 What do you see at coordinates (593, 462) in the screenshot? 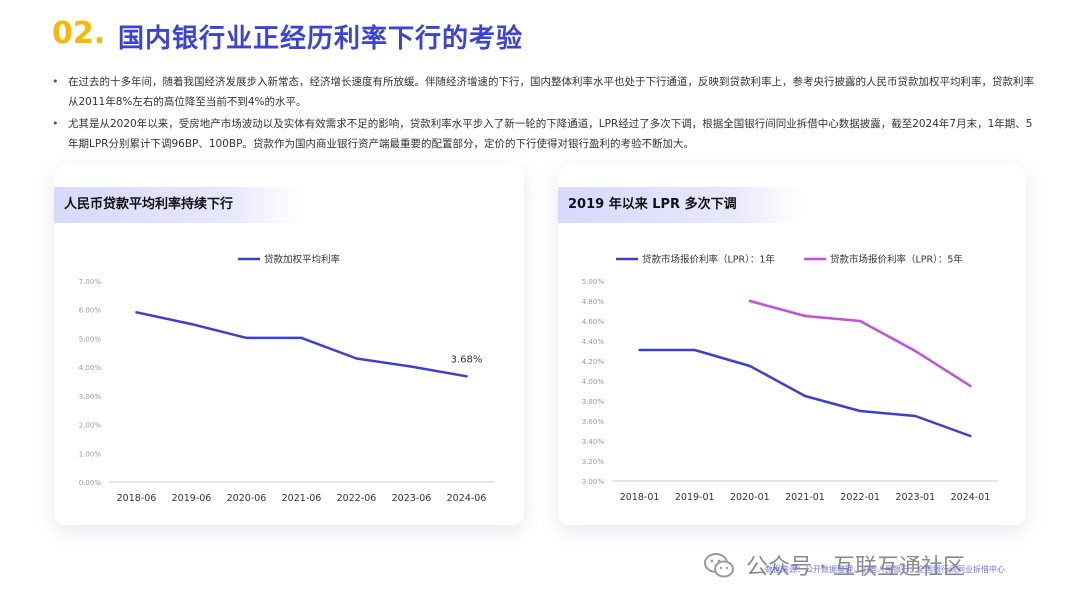
I see `y-tick-label: 3.20%` at bounding box center [593, 462].